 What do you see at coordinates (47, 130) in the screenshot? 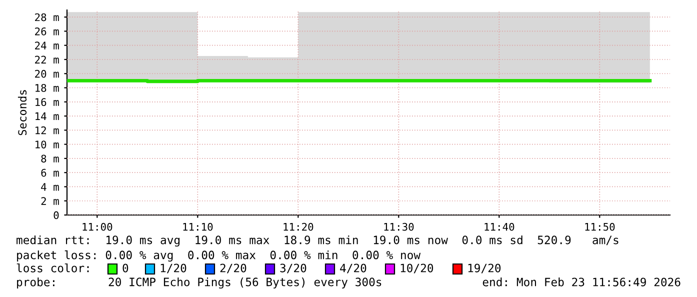
I see `y-tick-label: 12 m` at bounding box center [47, 130].